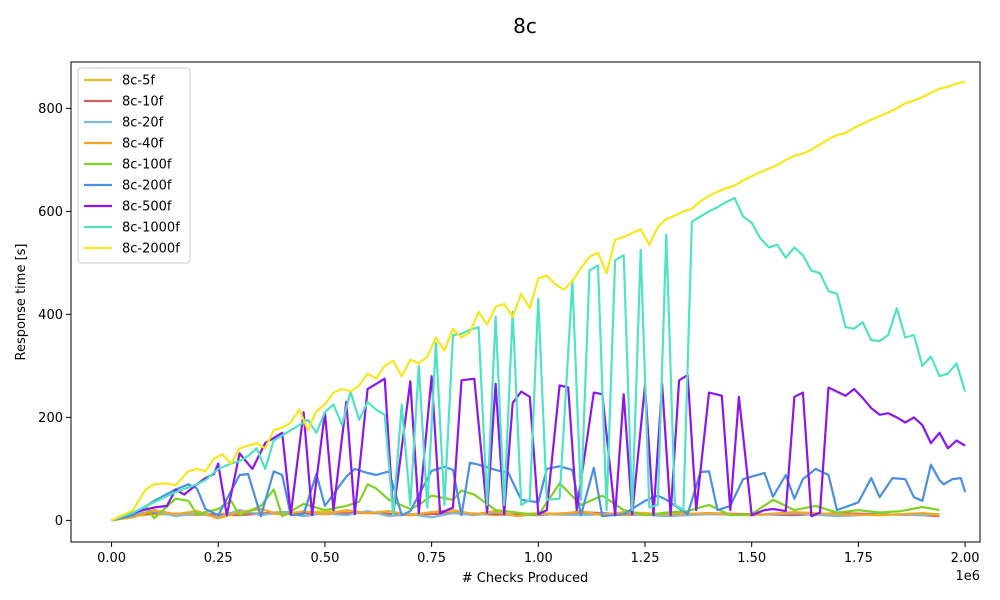  Describe the element at coordinates (21, 302) in the screenshot. I see `y-axis-label: Response time [s]` at that location.